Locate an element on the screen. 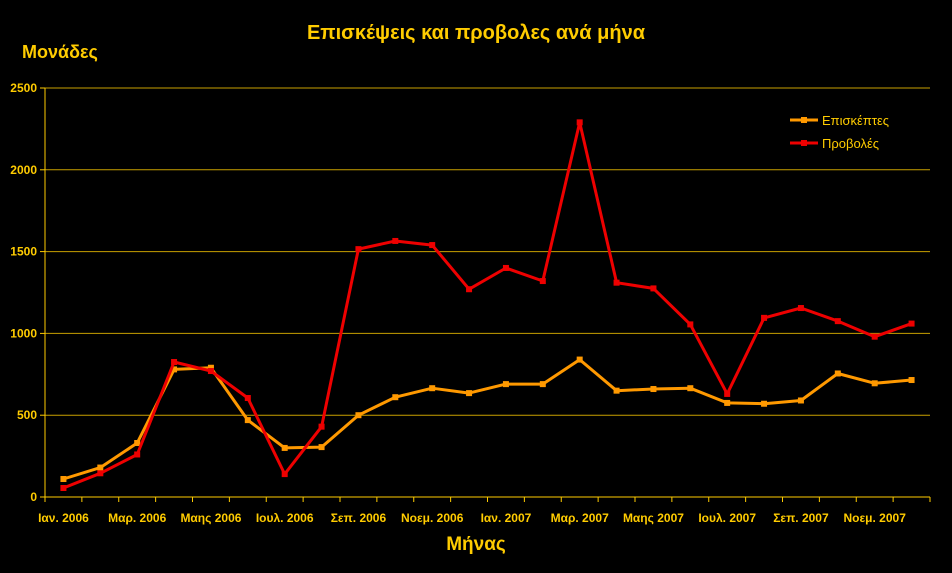 The image size is (952, 573). x-tick-label: Ιουλ. 2007 is located at coordinates (727, 518).